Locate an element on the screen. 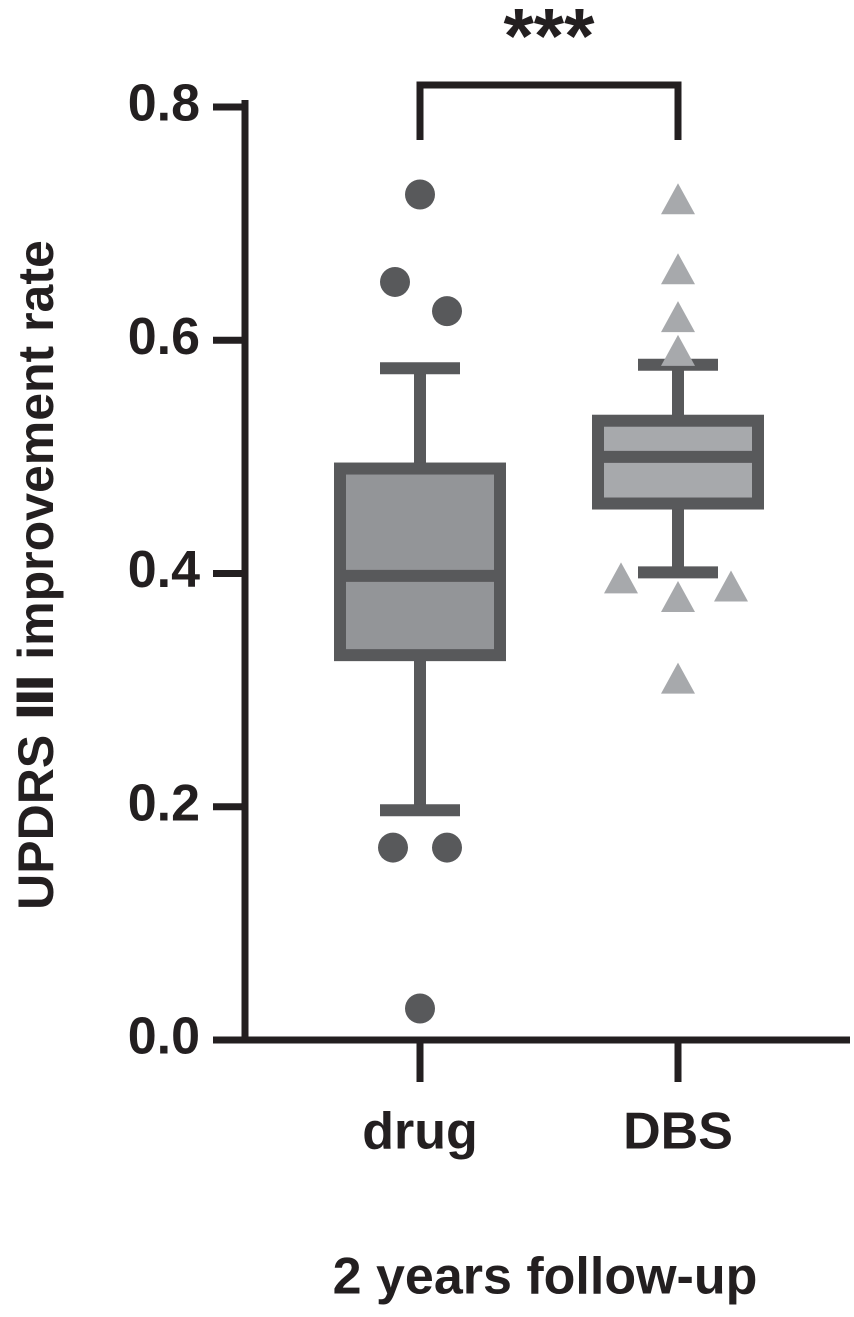 Image resolution: width=854 pixels, height=1317 pixels. x-tick-label: drug is located at coordinates (420, 1132).